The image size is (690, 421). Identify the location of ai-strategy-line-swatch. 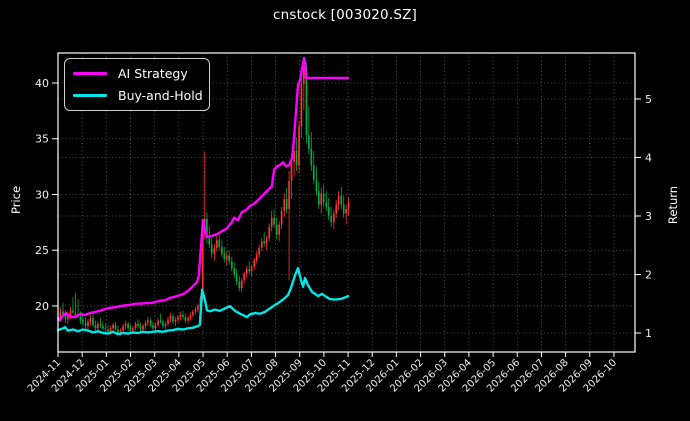
(90, 73).